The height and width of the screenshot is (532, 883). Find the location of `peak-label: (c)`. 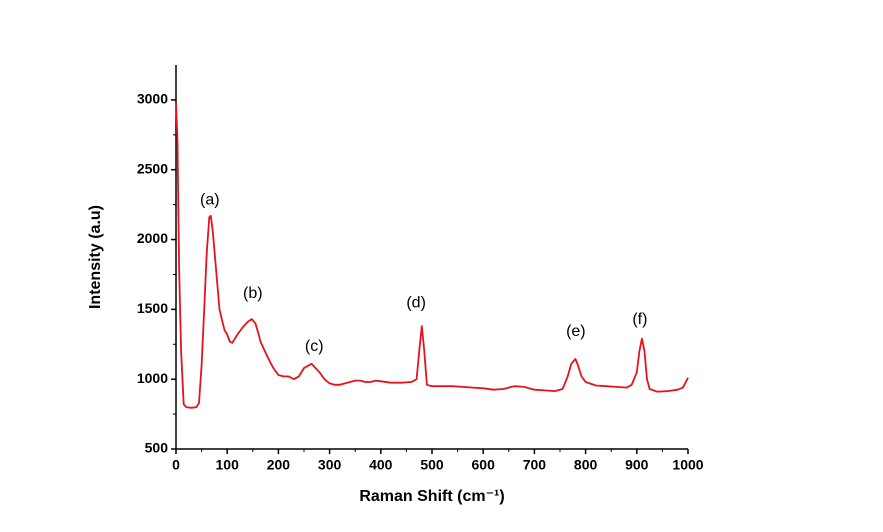

peak-label: (c) is located at coordinates (314, 346).